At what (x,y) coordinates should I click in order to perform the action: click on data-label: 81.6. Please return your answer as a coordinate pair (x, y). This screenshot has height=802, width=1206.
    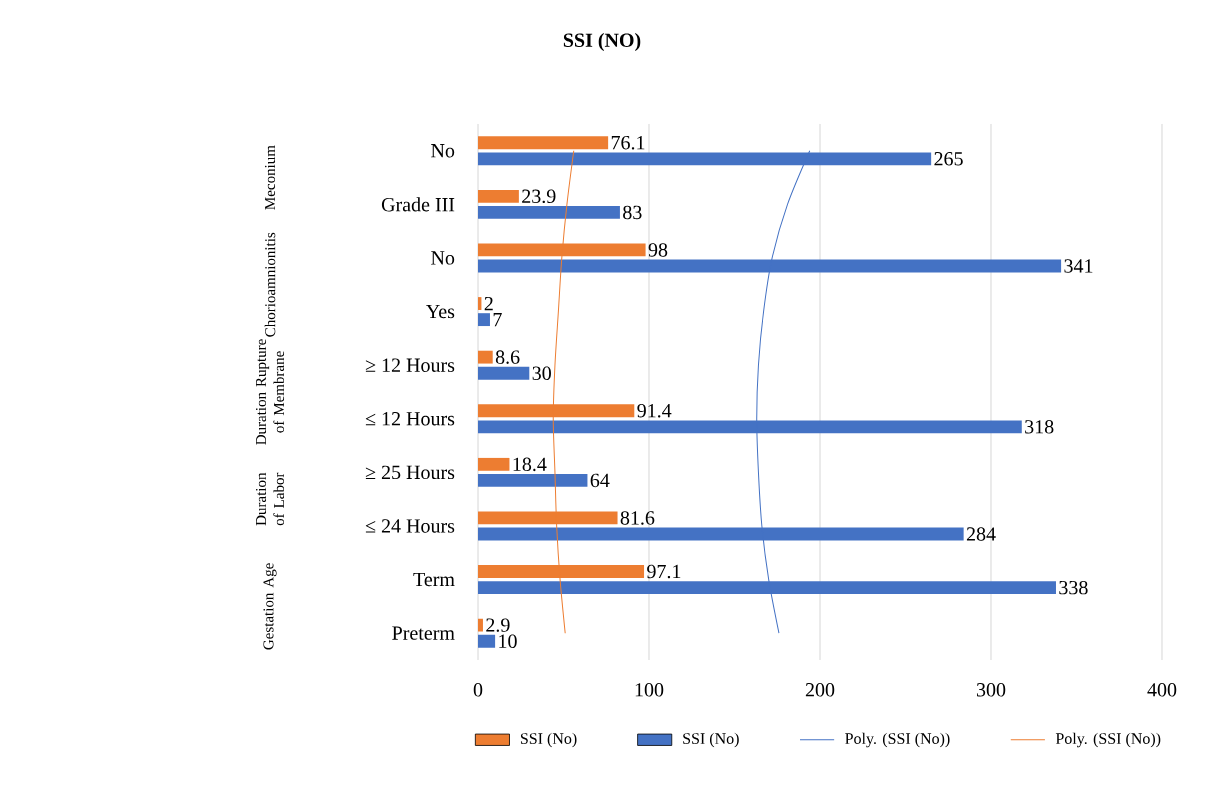
    Looking at the image, I should click on (637, 518).